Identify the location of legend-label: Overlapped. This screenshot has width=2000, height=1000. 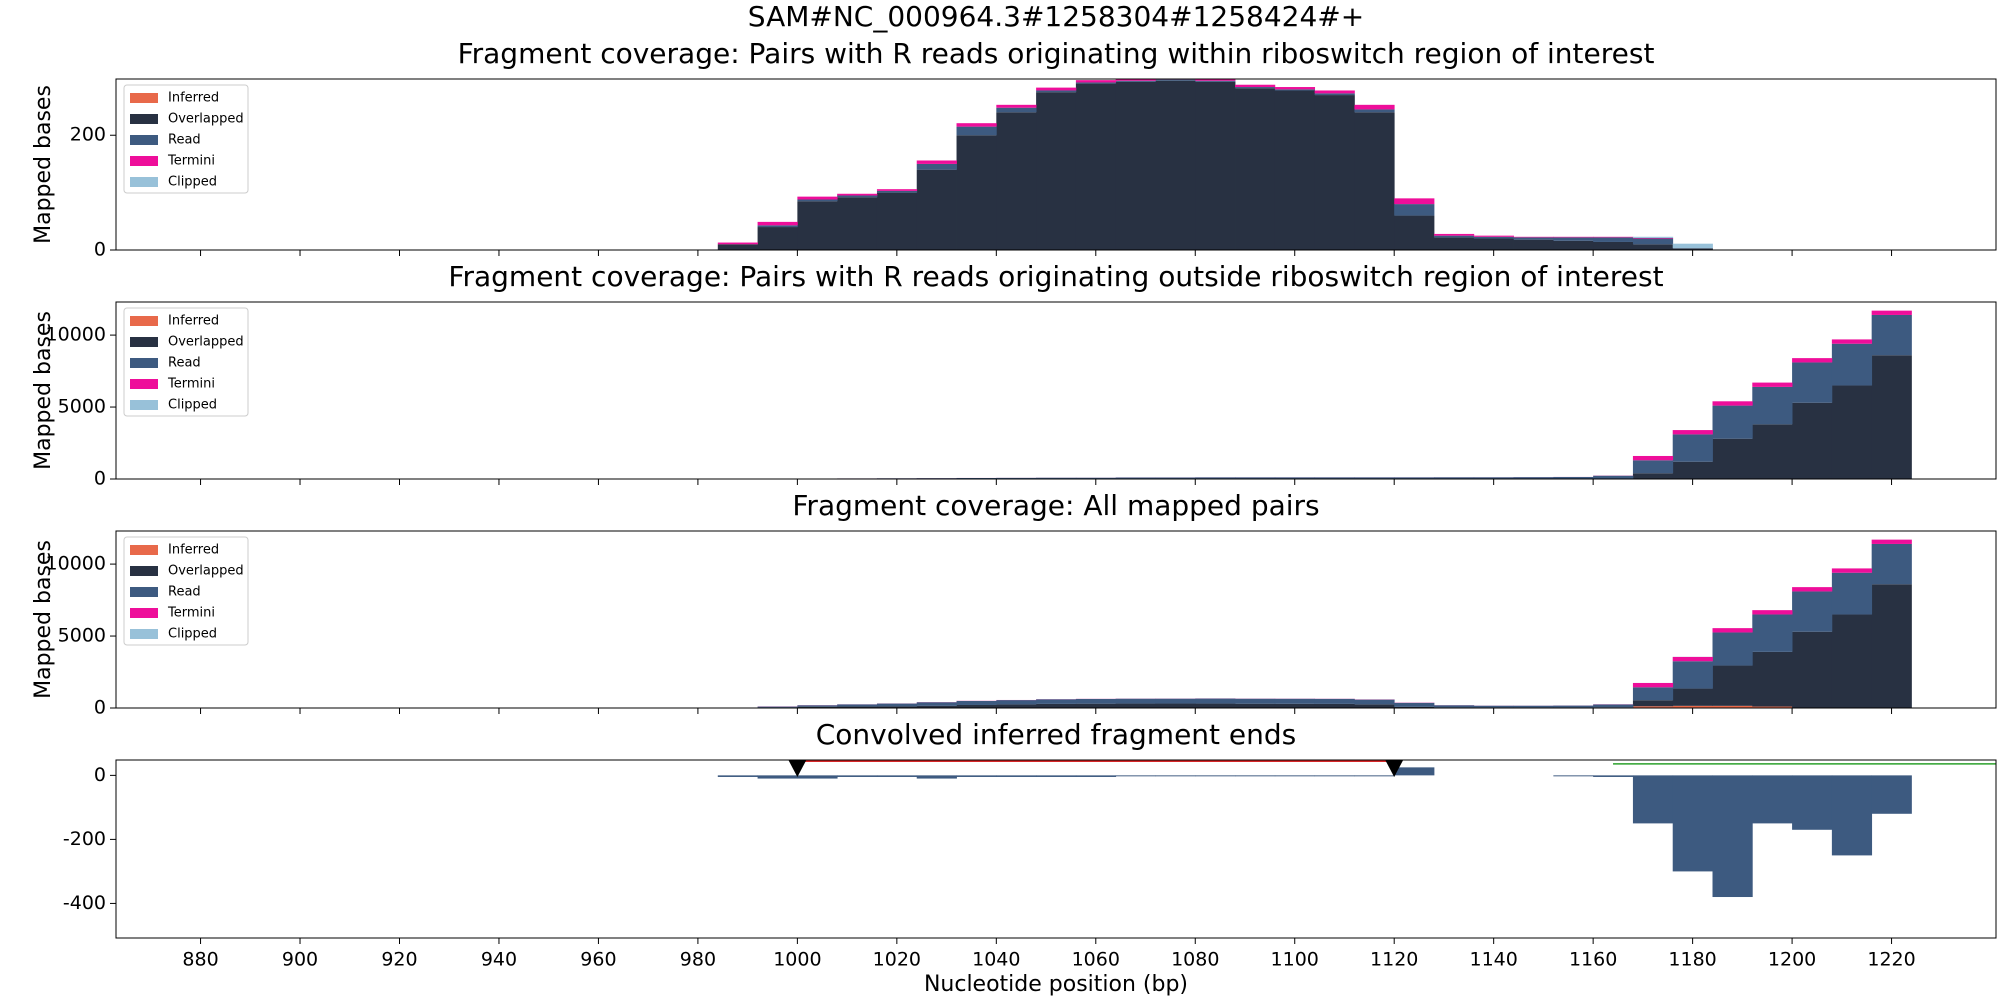
(206, 119).